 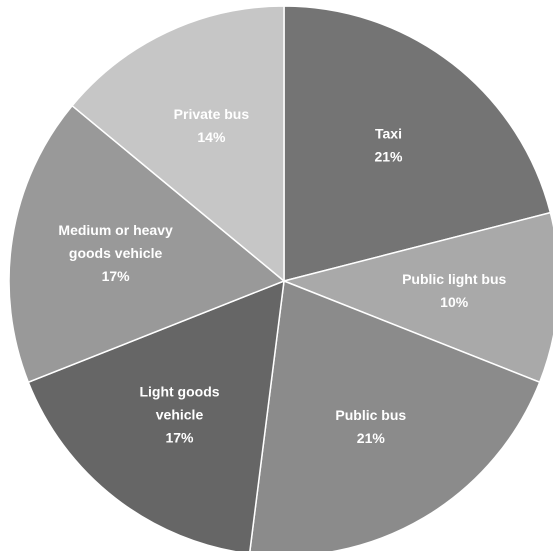 What do you see at coordinates (180, 414) in the screenshot?
I see `slice-category-label: vehicle` at bounding box center [180, 414].